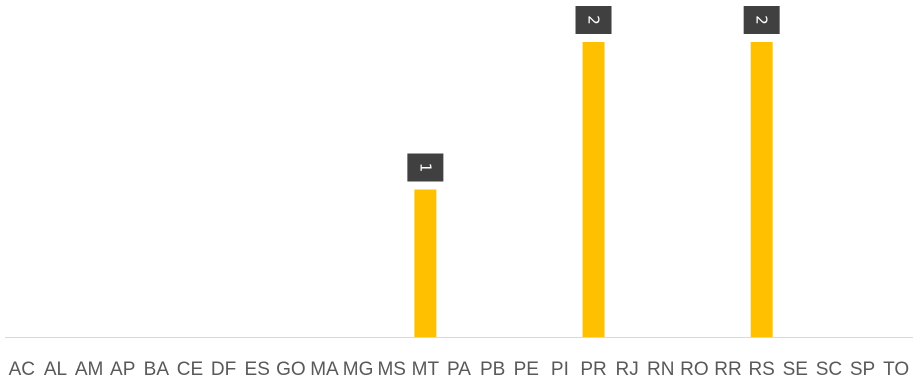 Image resolution: width=915 pixels, height=382 pixels. I want to click on data-label-rs: 2, so click(762, 20).